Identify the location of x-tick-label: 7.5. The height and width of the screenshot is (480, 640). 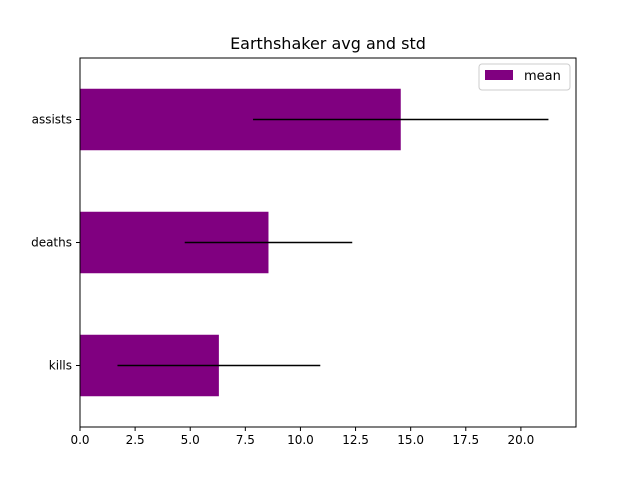
(245, 440).